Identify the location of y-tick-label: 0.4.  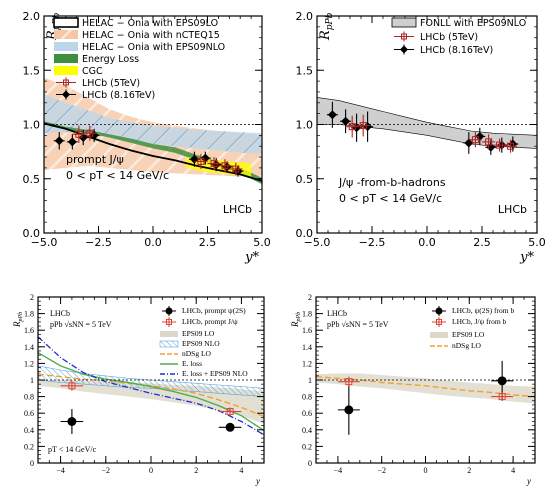
(307, 430).